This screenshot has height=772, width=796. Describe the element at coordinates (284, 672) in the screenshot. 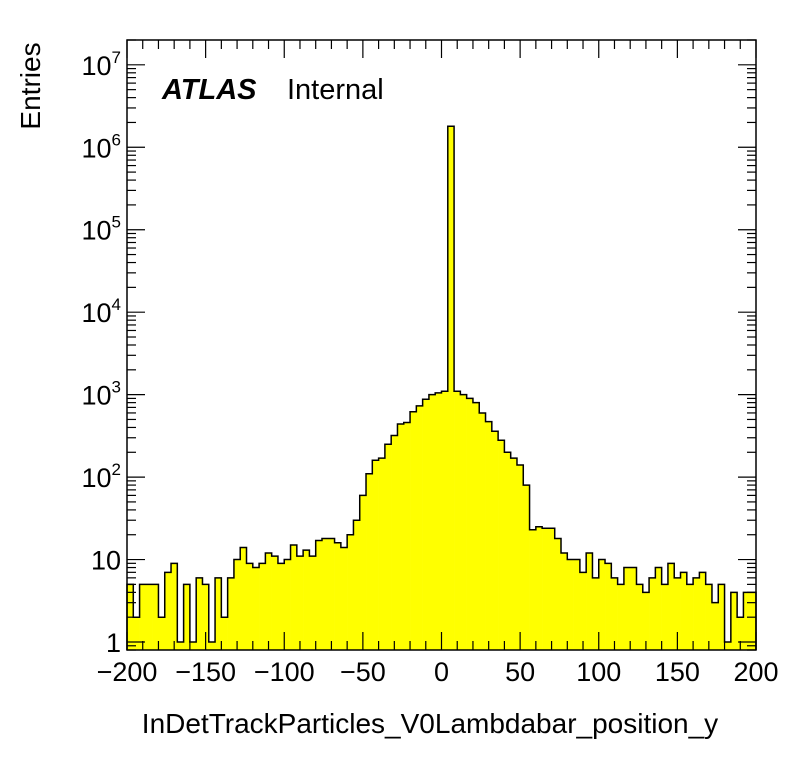

I see `x-tick-label: −100` at that location.